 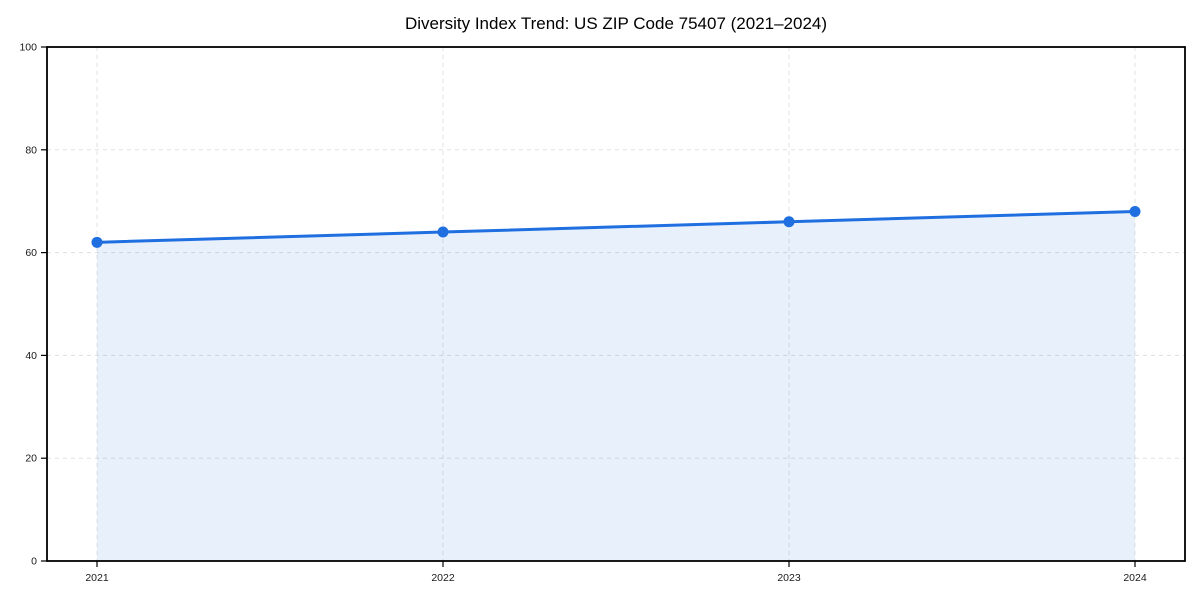 What do you see at coordinates (28, 48) in the screenshot?
I see `y-tick-label: 100` at bounding box center [28, 48].